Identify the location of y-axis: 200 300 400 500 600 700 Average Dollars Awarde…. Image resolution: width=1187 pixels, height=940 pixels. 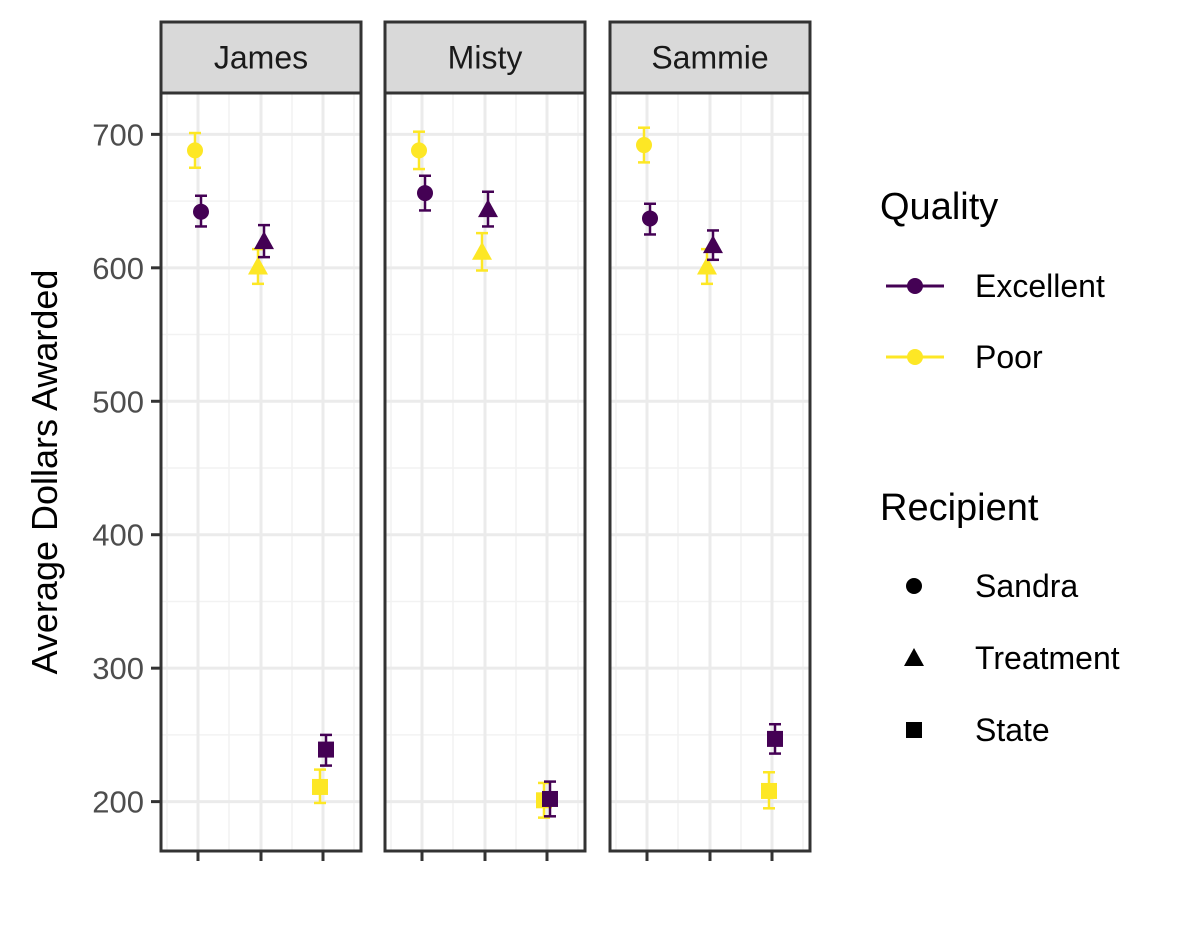
(92, 468).